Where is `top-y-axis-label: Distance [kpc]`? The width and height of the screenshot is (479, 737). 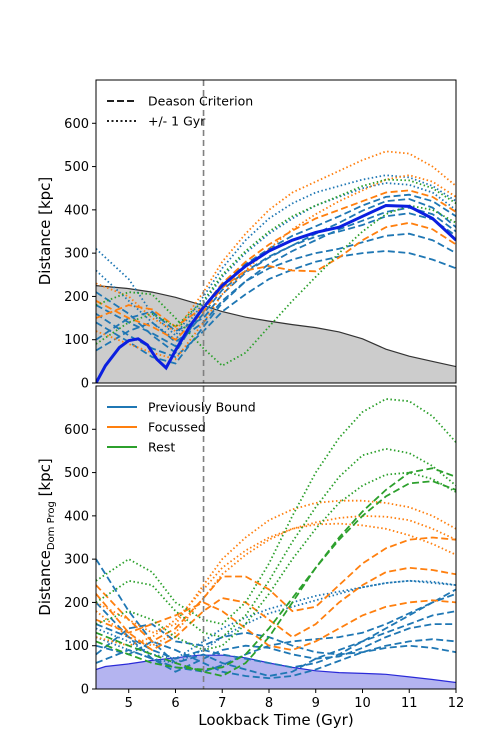 top-y-axis-label: Distance [kpc] is located at coordinates (45, 231).